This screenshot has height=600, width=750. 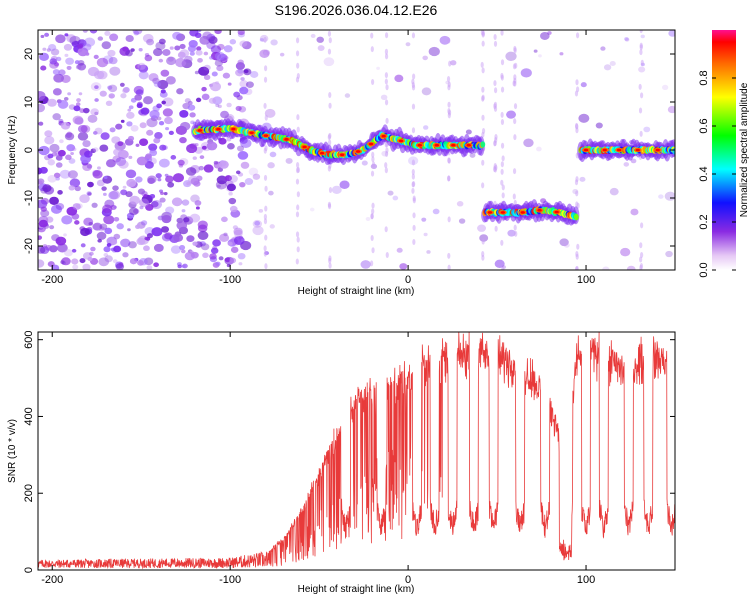 I want to click on snr-x-tick-label: 100, so click(x=586, y=580).